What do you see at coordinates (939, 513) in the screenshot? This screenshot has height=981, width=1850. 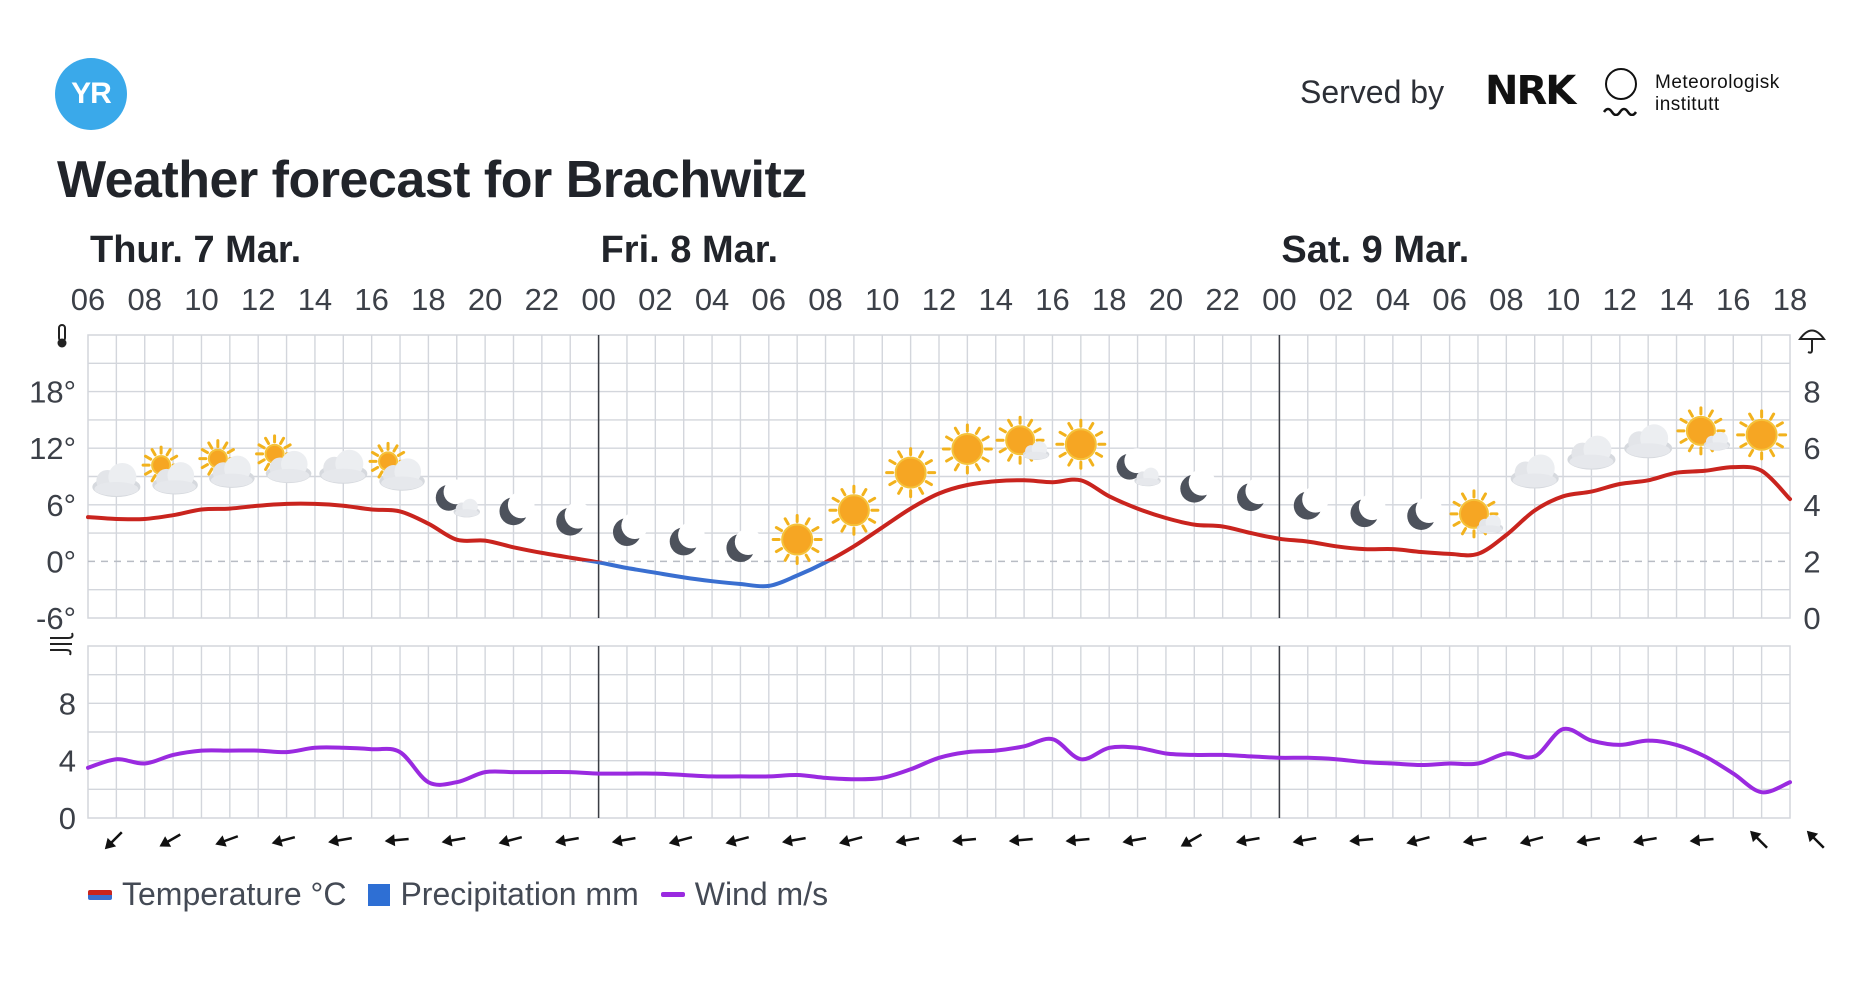 I see `temperature-line-above-zero` at bounding box center [939, 513].